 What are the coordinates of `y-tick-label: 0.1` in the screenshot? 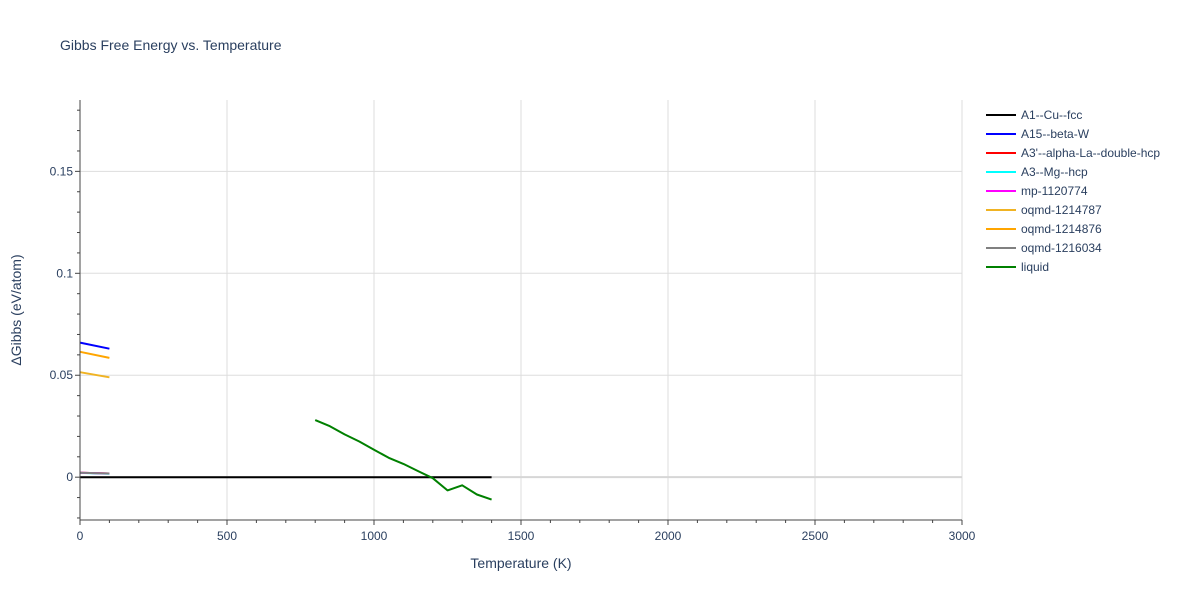 It's located at (64, 273).